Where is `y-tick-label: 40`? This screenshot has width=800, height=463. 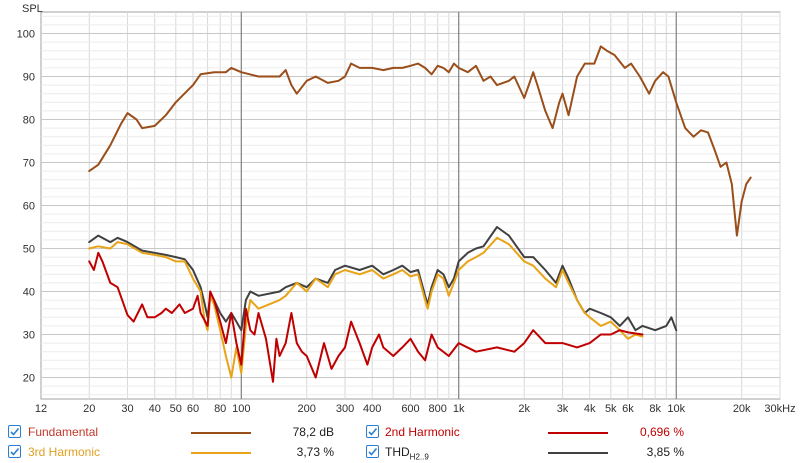
y-tick-label: 40 is located at coordinates (29, 293).